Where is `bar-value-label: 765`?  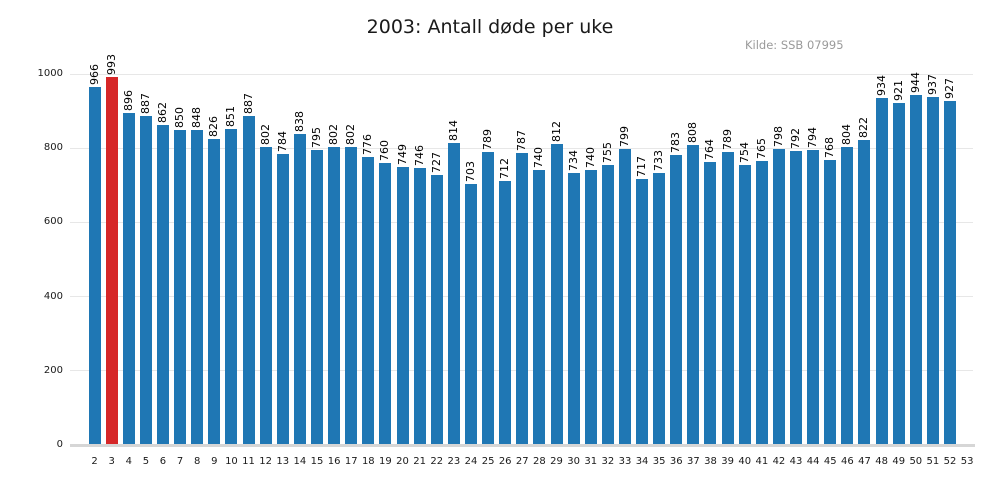 bar-value-label: 765 is located at coordinates (761, 148).